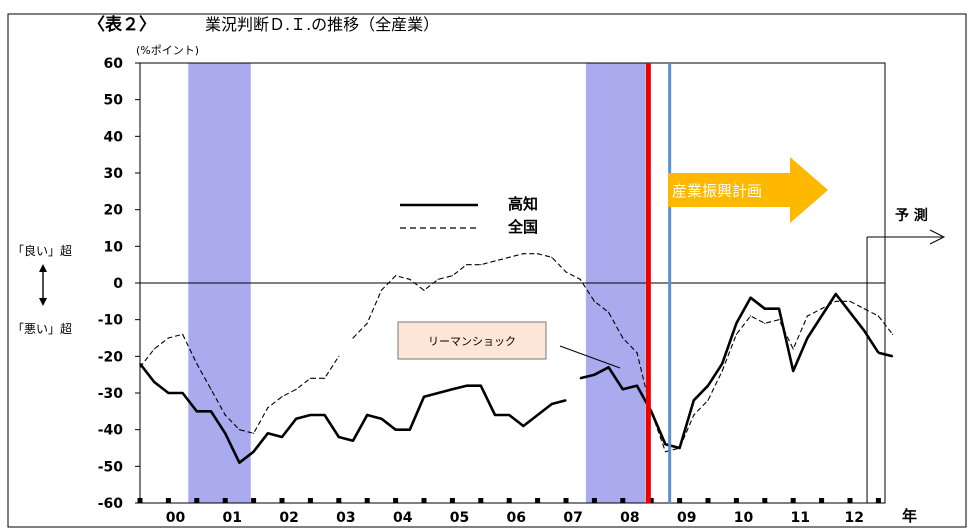  Describe the element at coordinates (909, 516) in the screenshot. I see `x-axis-label: 年` at that location.